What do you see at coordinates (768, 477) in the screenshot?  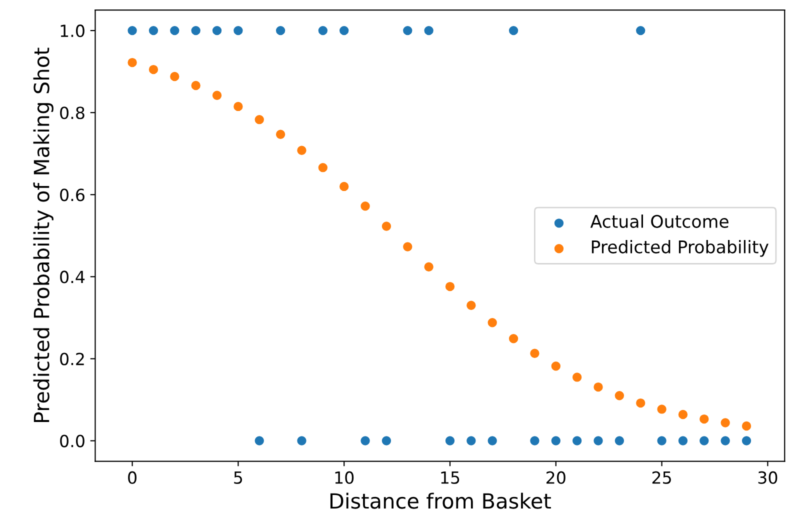 I see `x-tick-label: 30` at bounding box center [768, 477].